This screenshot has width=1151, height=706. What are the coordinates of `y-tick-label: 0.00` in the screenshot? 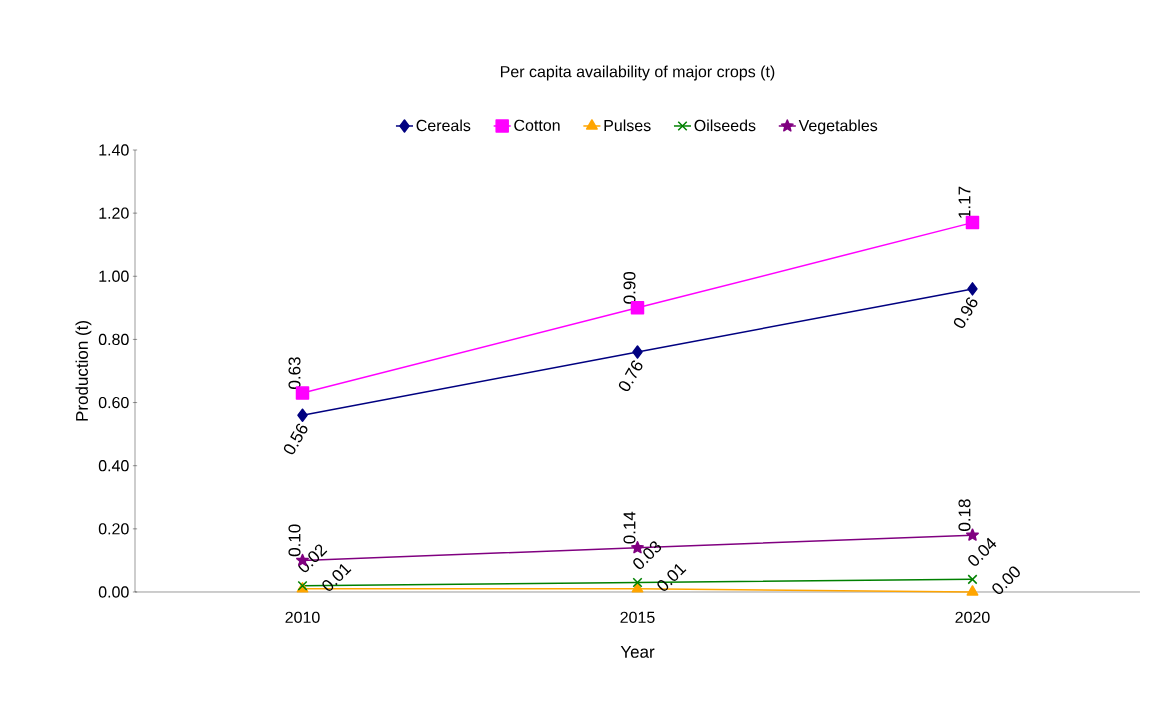 It's located at (113, 592).